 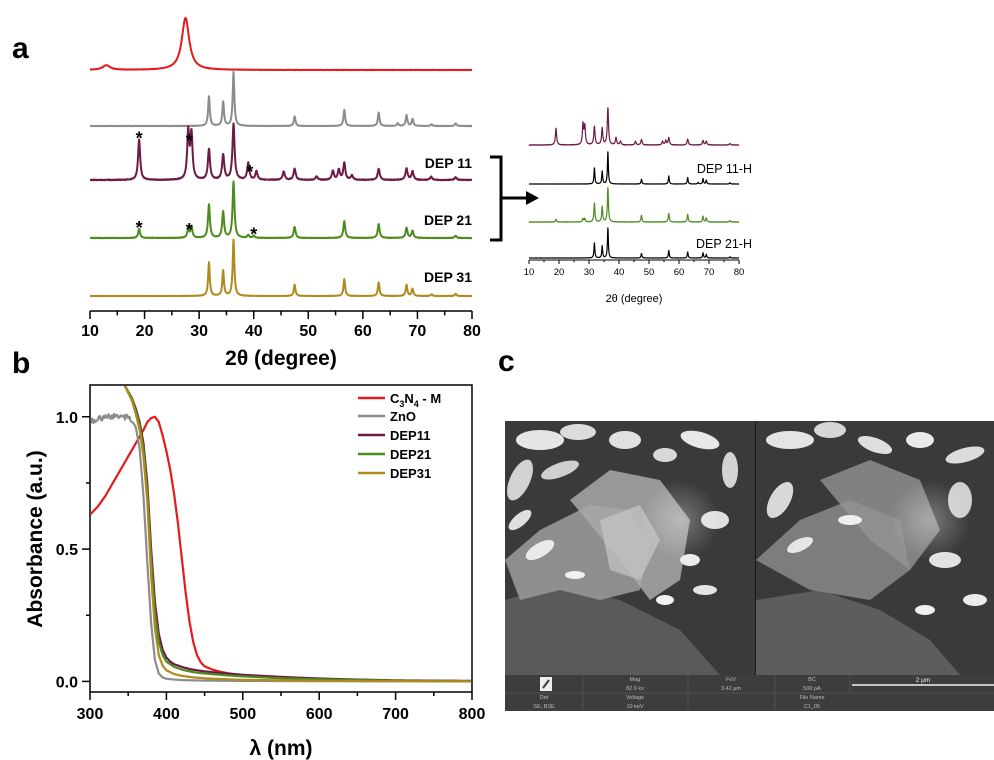 What do you see at coordinates (812, 707) in the screenshot?
I see `sem-file-value: C1_05` at bounding box center [812, 707].